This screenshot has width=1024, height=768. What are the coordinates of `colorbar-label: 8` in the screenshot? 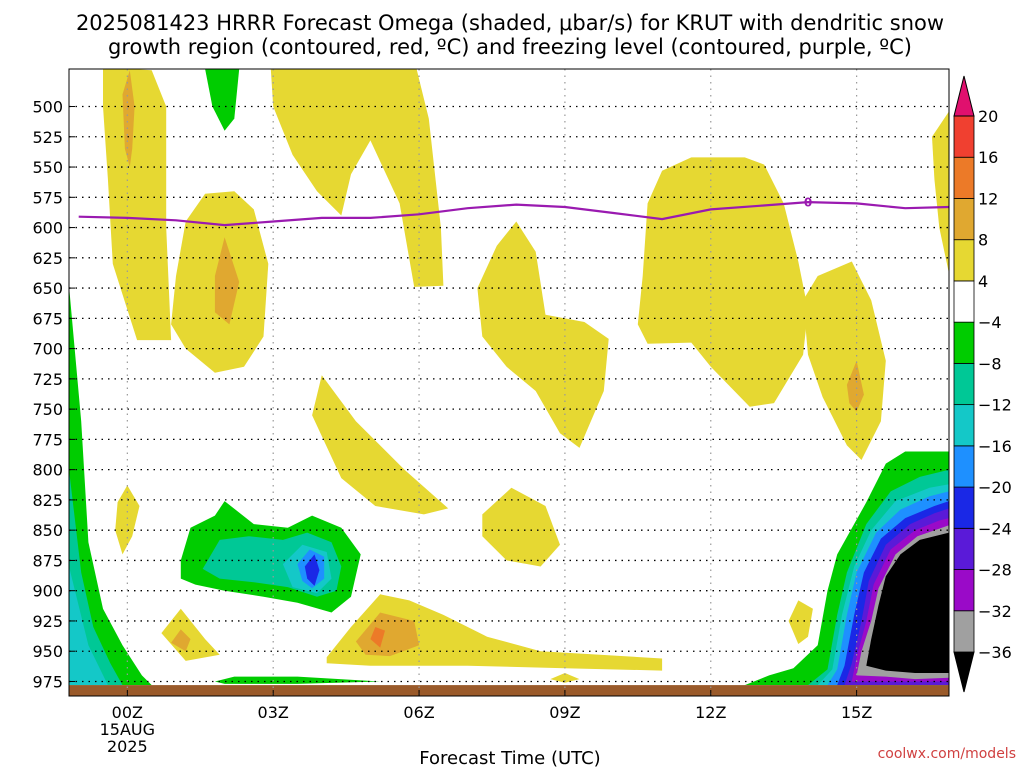 It's located at (983, 240).